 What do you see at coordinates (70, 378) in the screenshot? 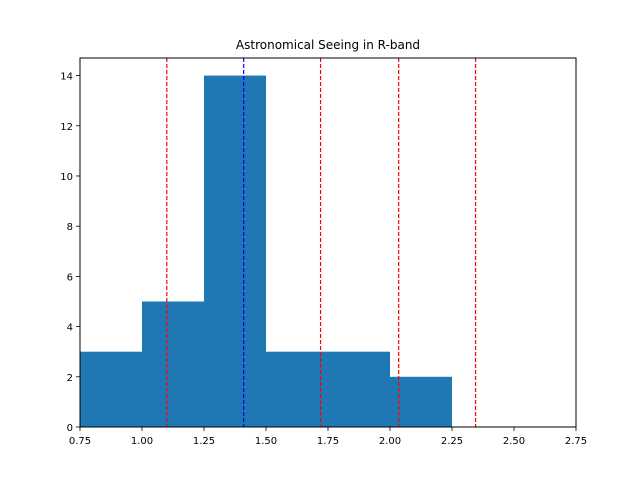
I see `y-tick-label: 2` at bounding box center [70, 378].